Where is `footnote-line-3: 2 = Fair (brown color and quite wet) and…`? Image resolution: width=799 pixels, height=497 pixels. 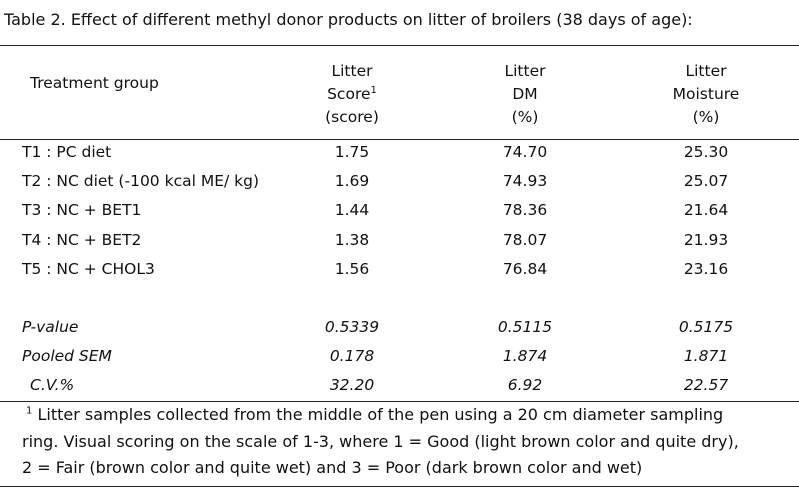 footnote-line-3: 2 = Fair (brown color and quite wet) and… is located at coordinates (332, 467).